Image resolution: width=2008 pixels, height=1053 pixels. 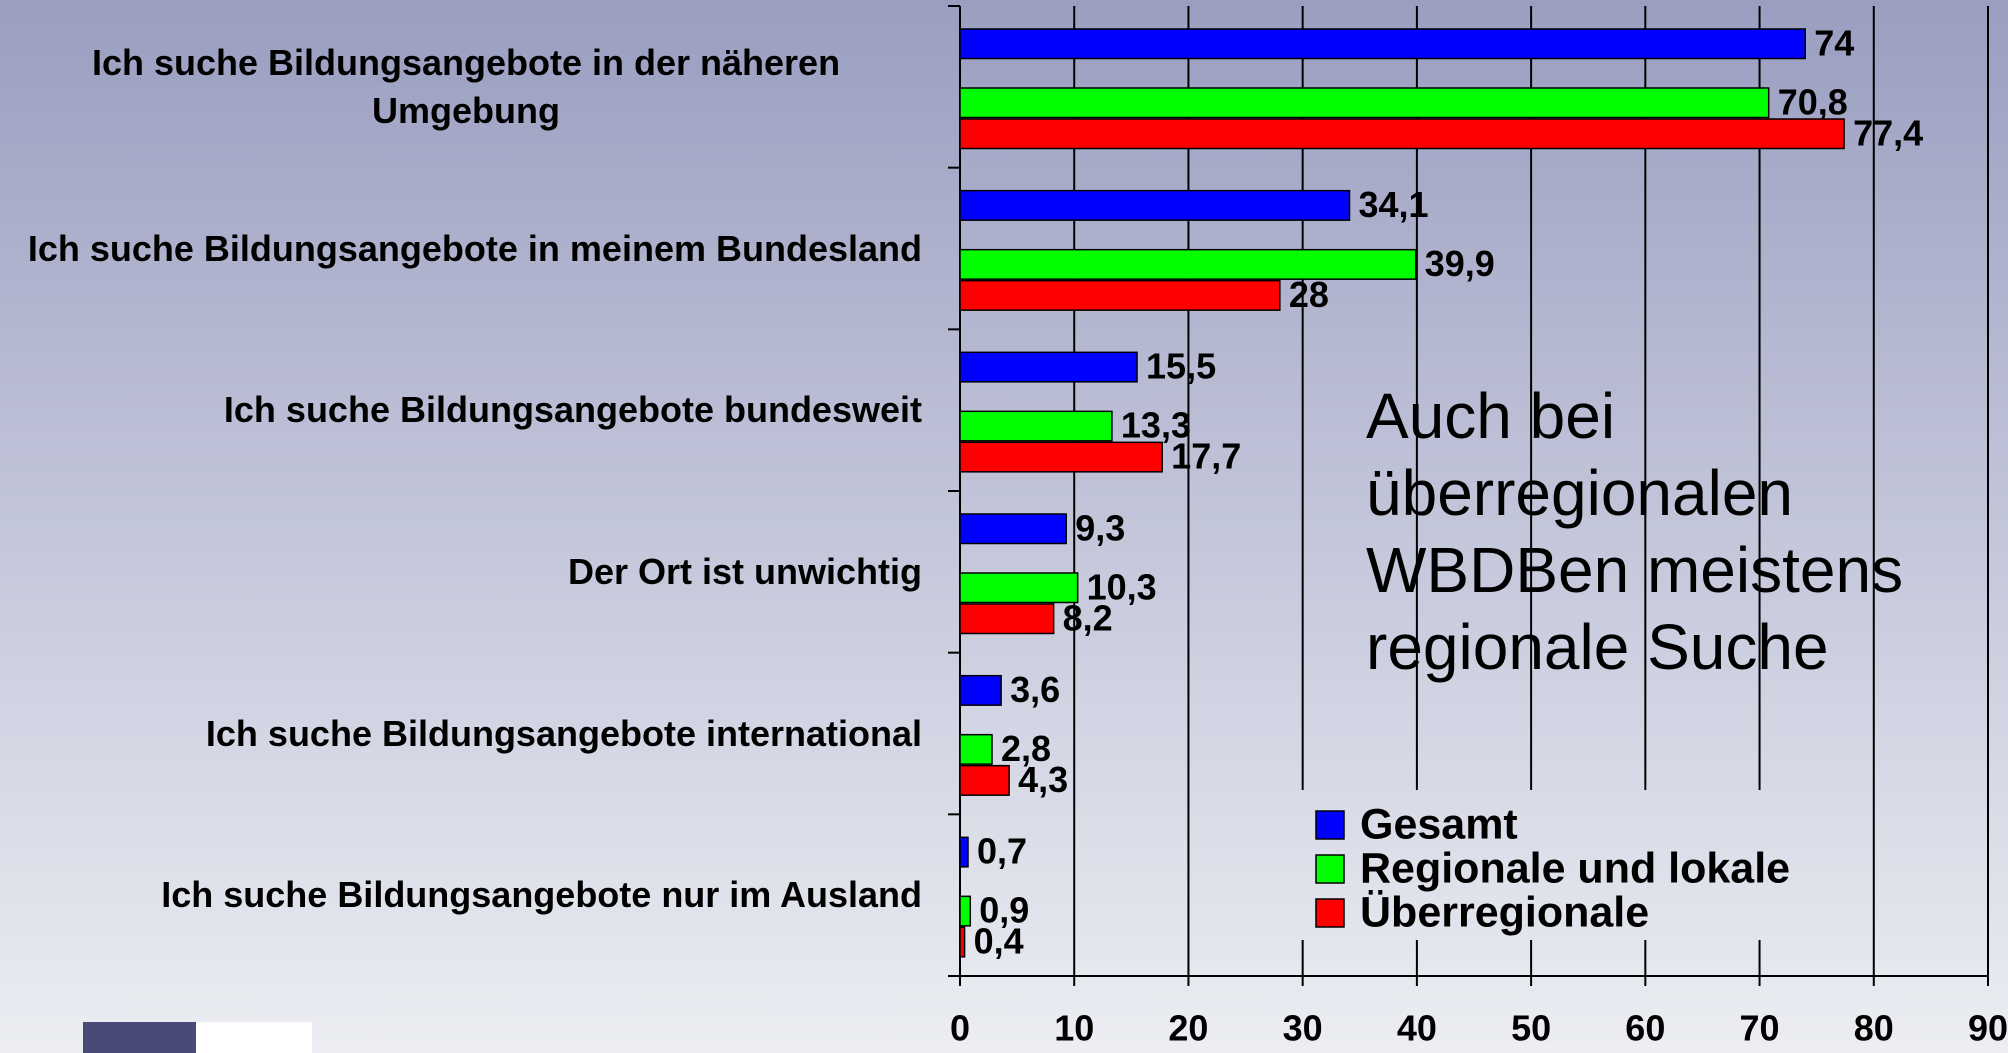 I want to click on value-label: 9,3, so click(x=1100, y=527).